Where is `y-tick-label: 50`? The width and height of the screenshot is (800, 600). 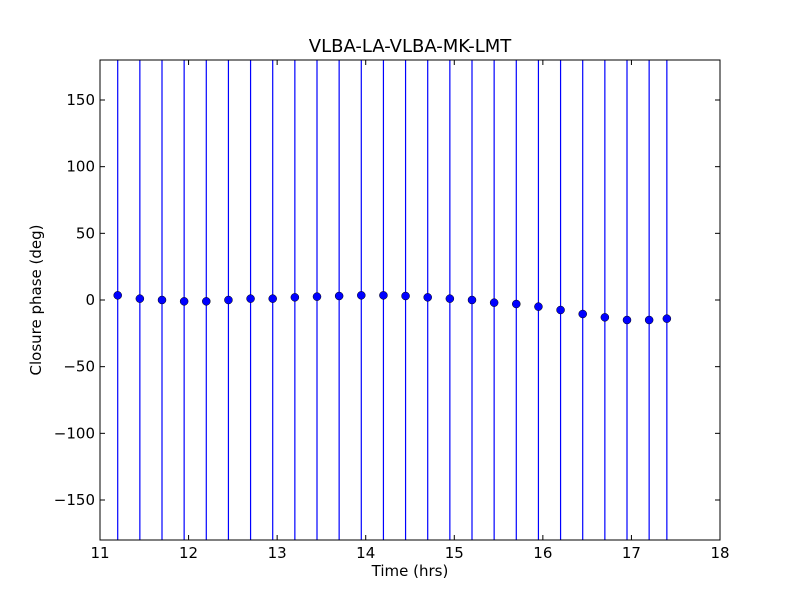 y-tick-label: 50 is located at coordinates (85, 233).